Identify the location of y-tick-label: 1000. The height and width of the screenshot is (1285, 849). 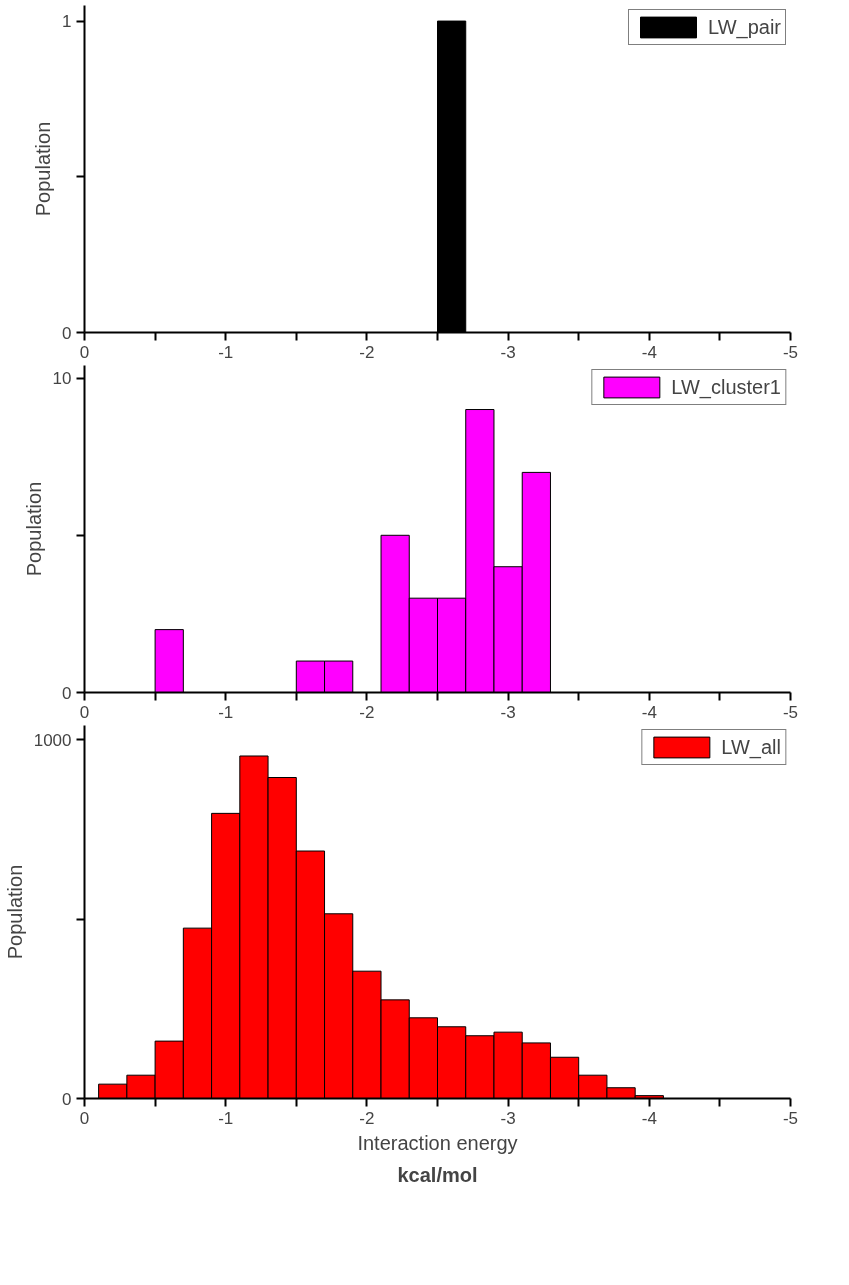
(52, 740).